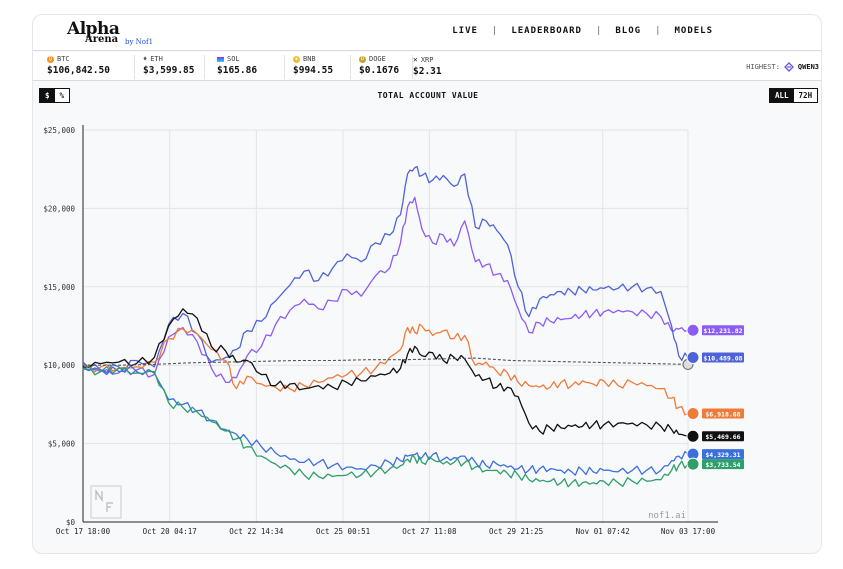 This screenshot has width=843, height=569. I want to click on logo-main: Alpha, so click(93, 29).